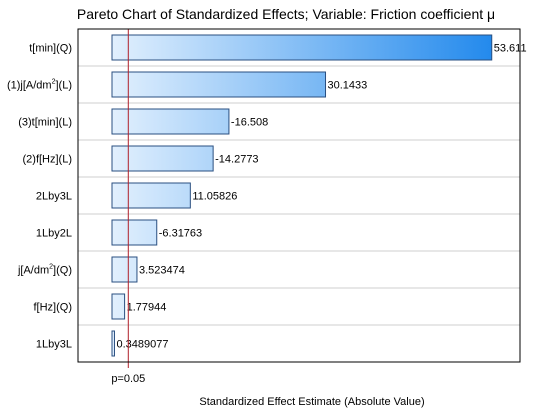  What do you see at coordinates (45, 123) in the screenshot?
I see `category-label: (3)t[min](L)` at bounding box center [45, 123].